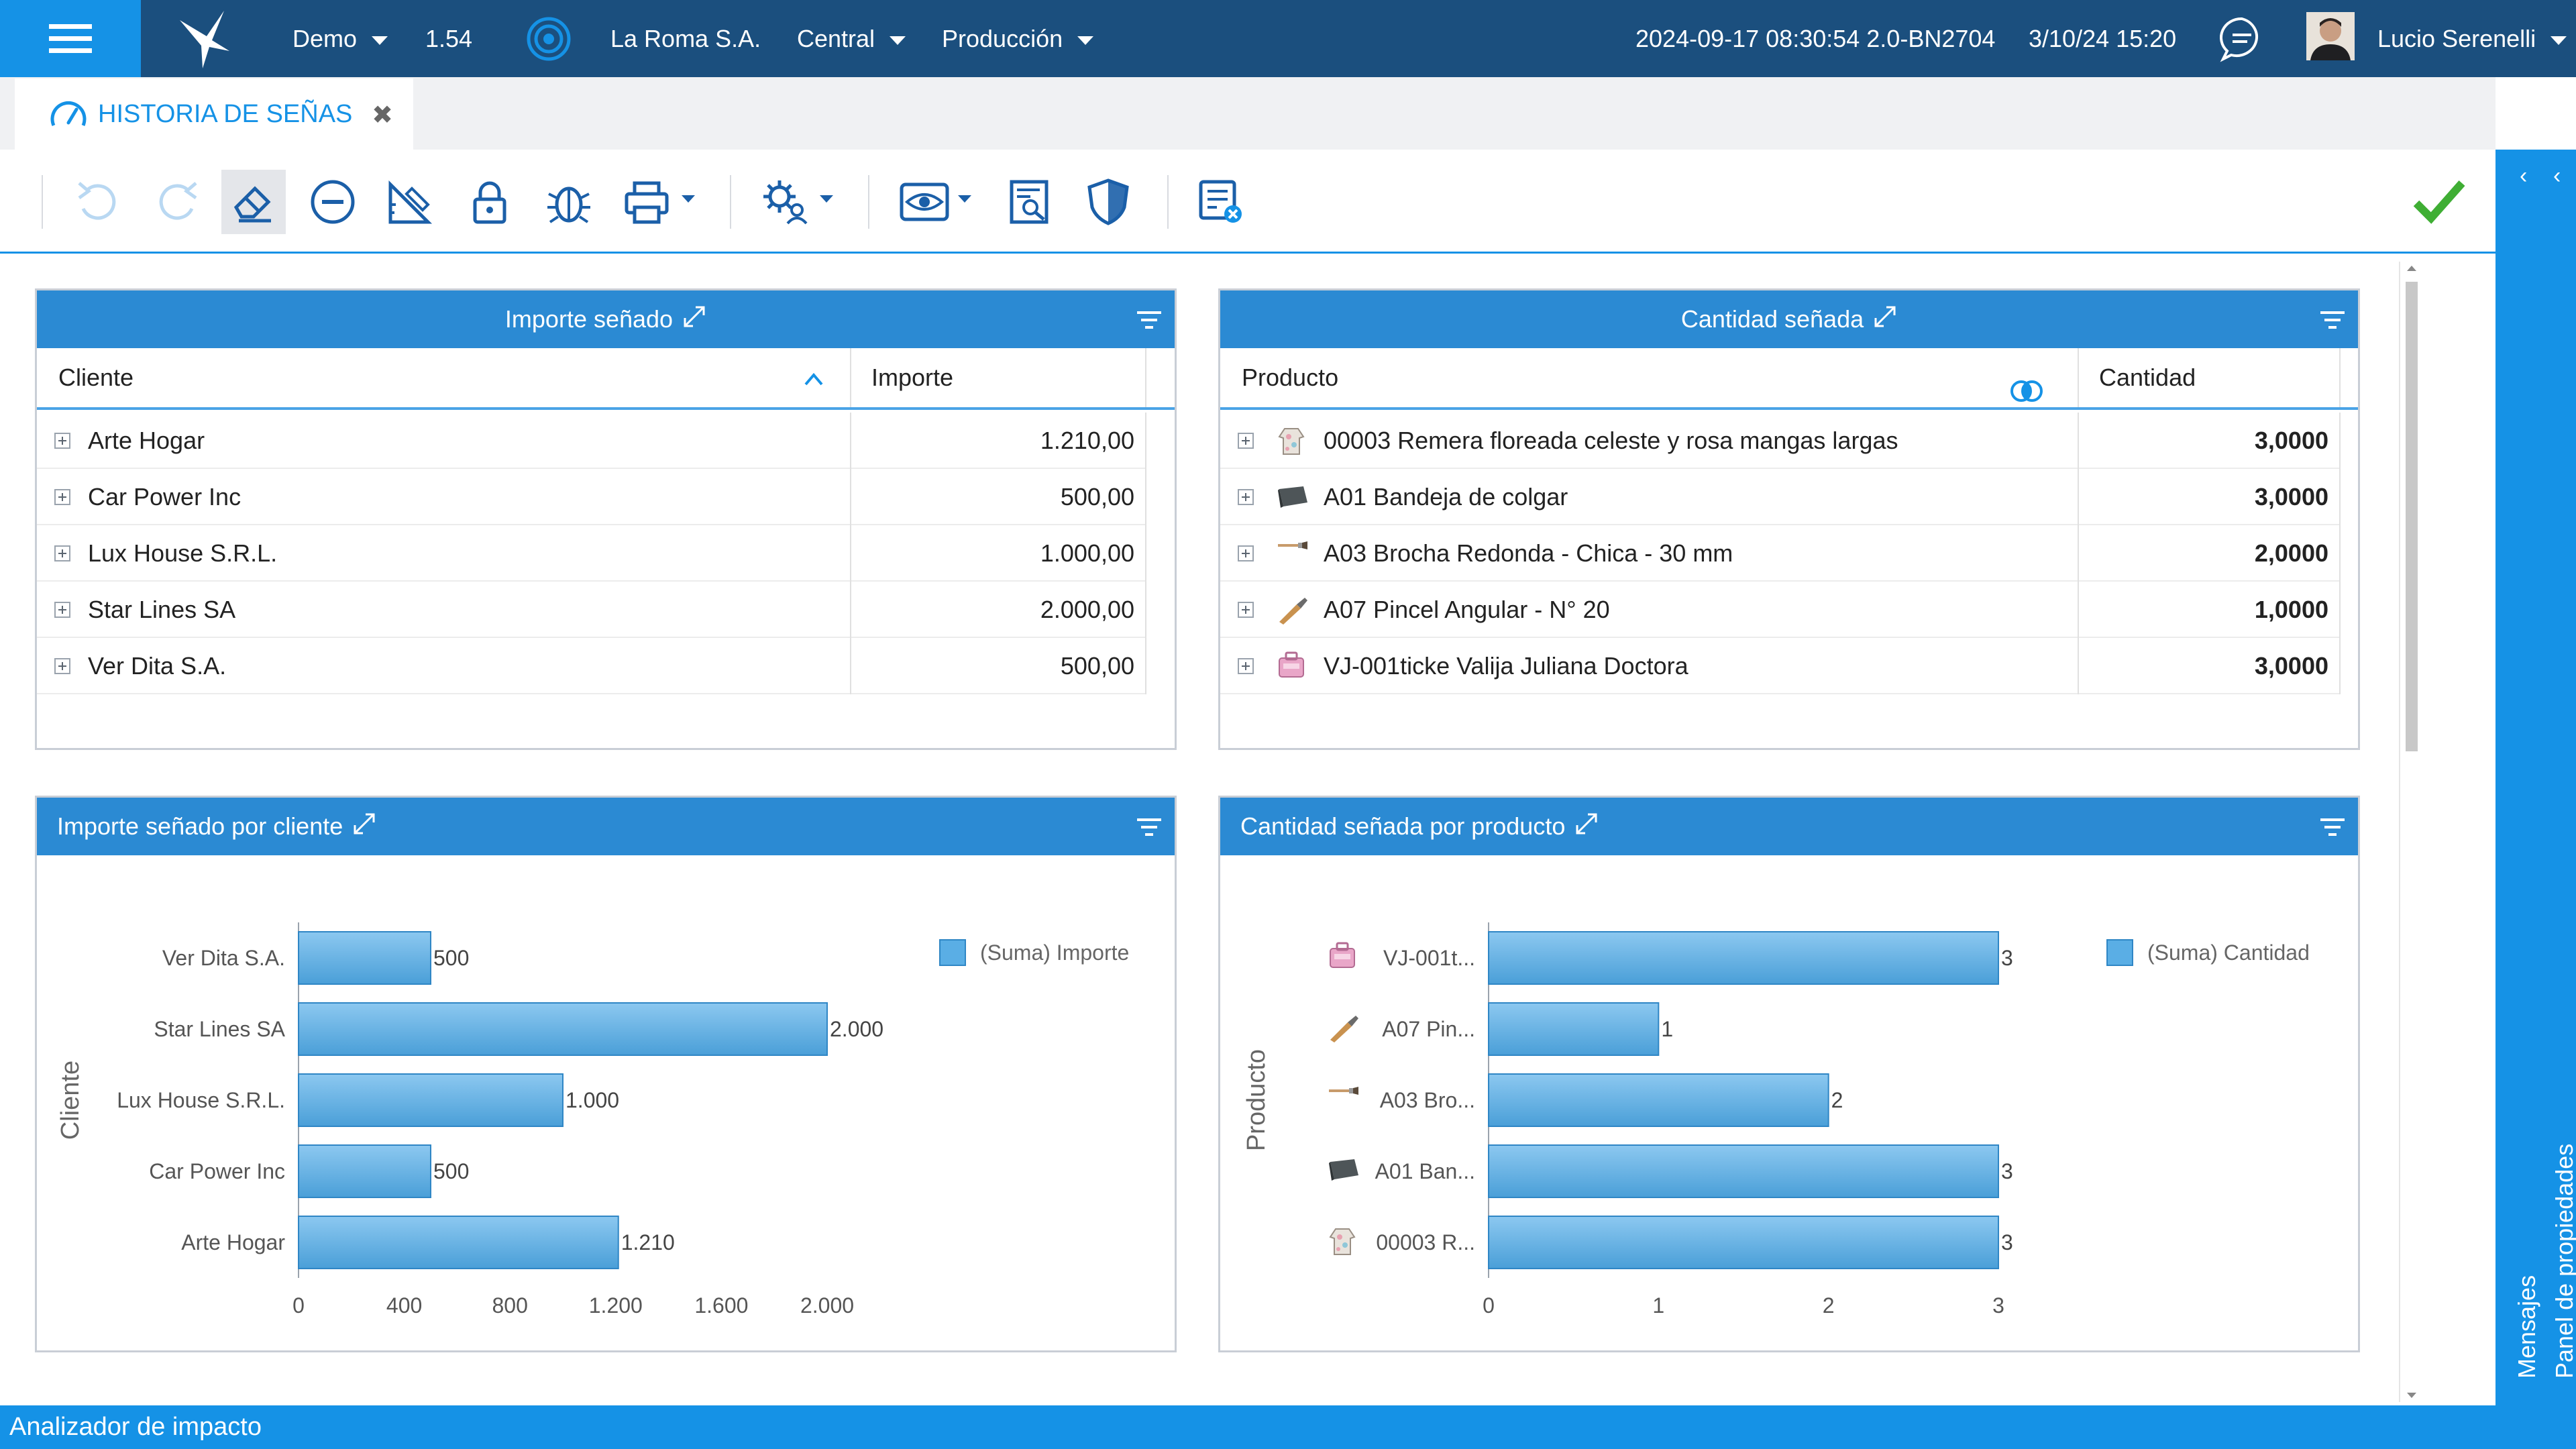 The height and width of the screenshot is (1449, 2576). What do you see at coordinates (2472, 38) in the screenshot?
I see `user-menu: Lucio Serenelli` at bounding box center [2472, 38].